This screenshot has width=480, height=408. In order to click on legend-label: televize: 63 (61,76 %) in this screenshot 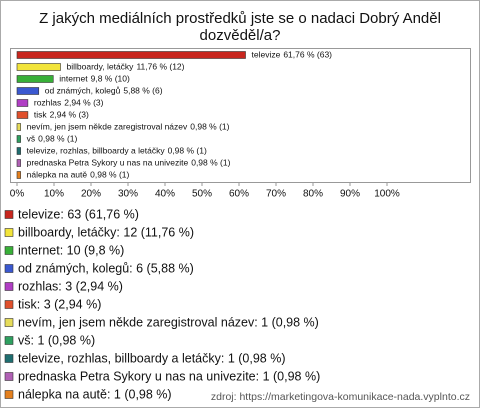, I will do `click(78, 214)`.